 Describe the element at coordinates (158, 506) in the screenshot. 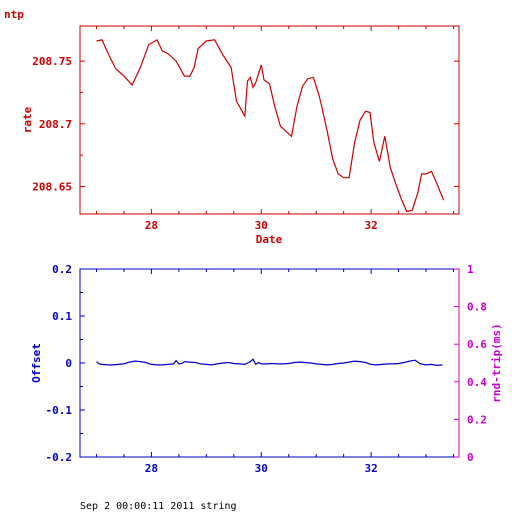

I see `footer-timestamp: Sep 2 00:00:11 2011 string` at that location.